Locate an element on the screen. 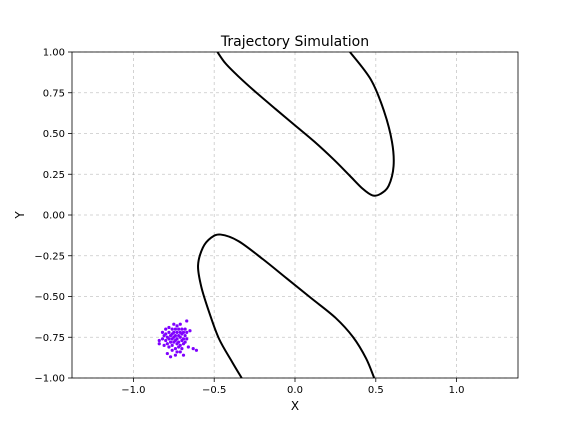 The height and width of the screenshot is (436, 576). y-tick-label: 0.25 is located at coordinates (54, 175).